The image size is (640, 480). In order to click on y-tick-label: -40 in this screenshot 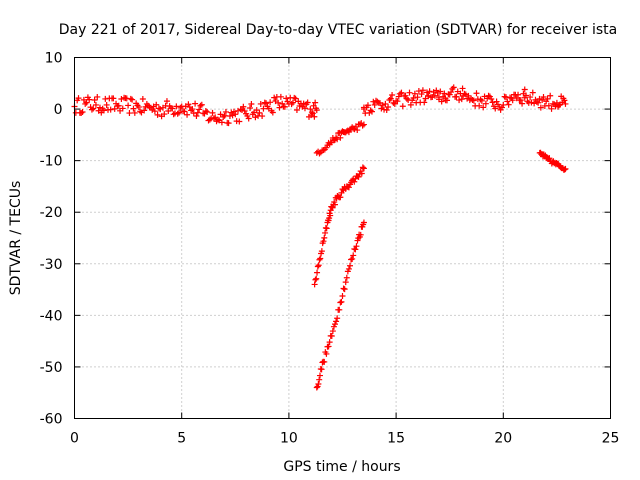, I will do `click(51, 316)`.